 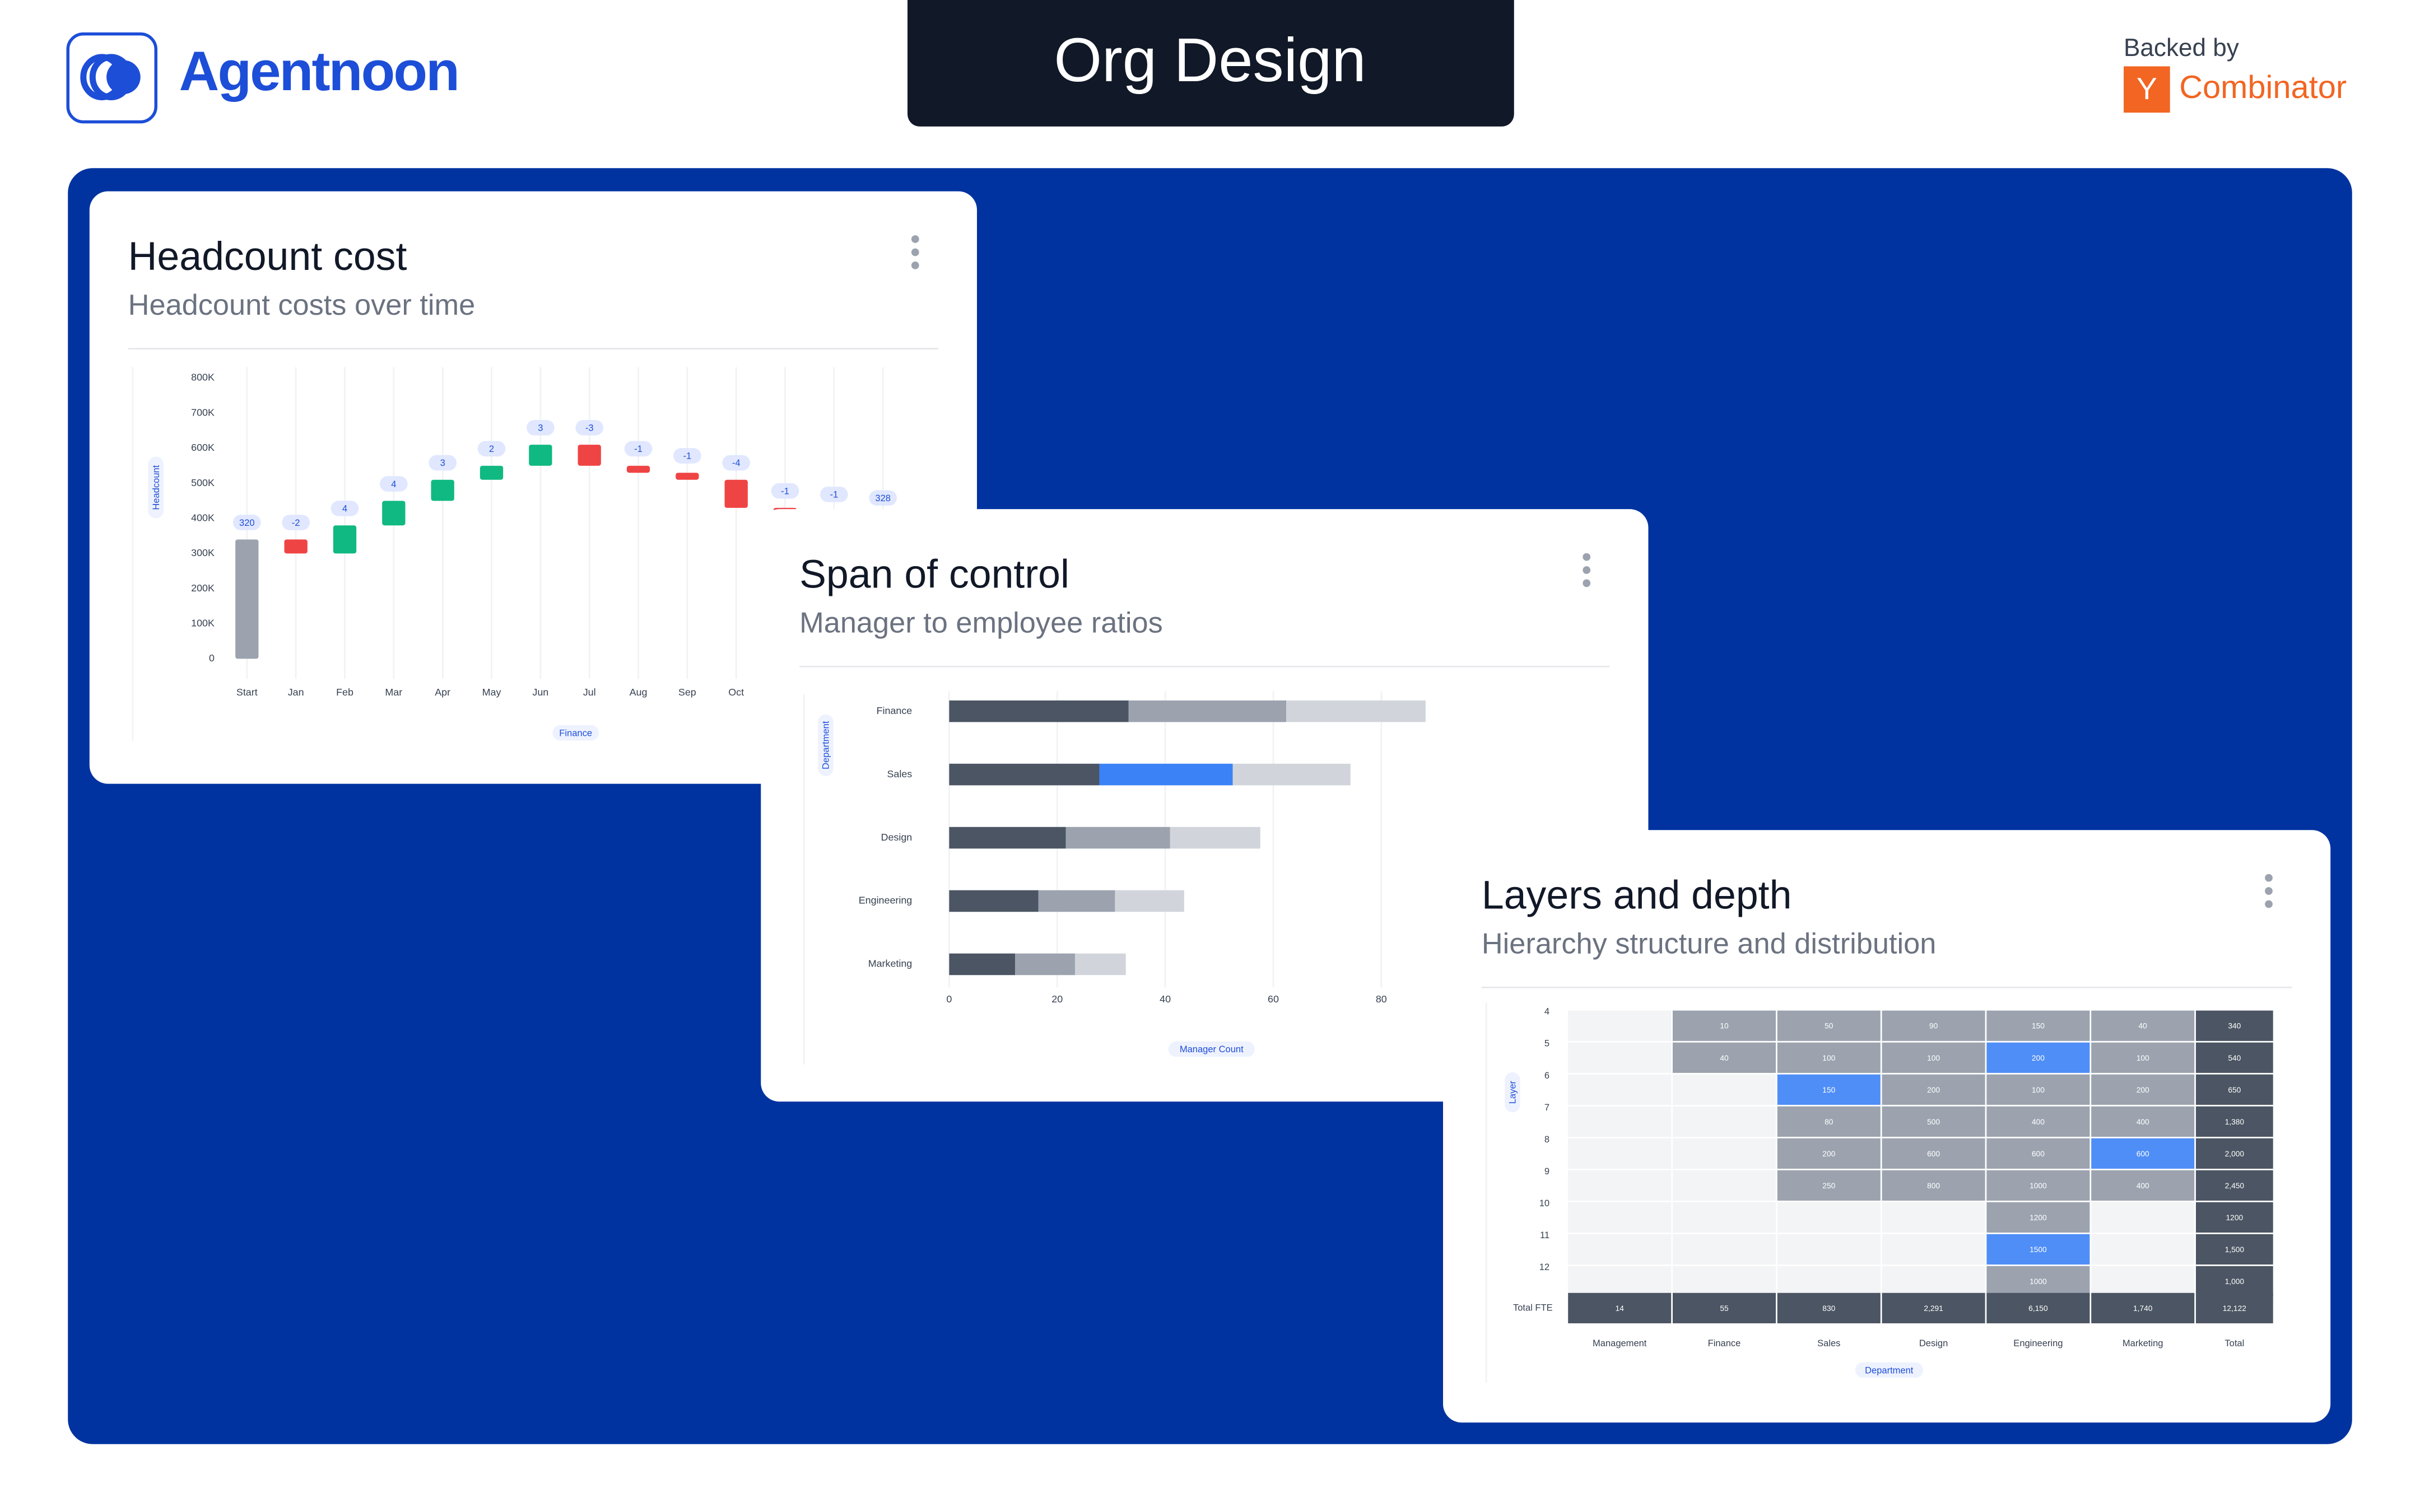 I want to click on y-tick-label: 700K, so click(x=203, y=413).